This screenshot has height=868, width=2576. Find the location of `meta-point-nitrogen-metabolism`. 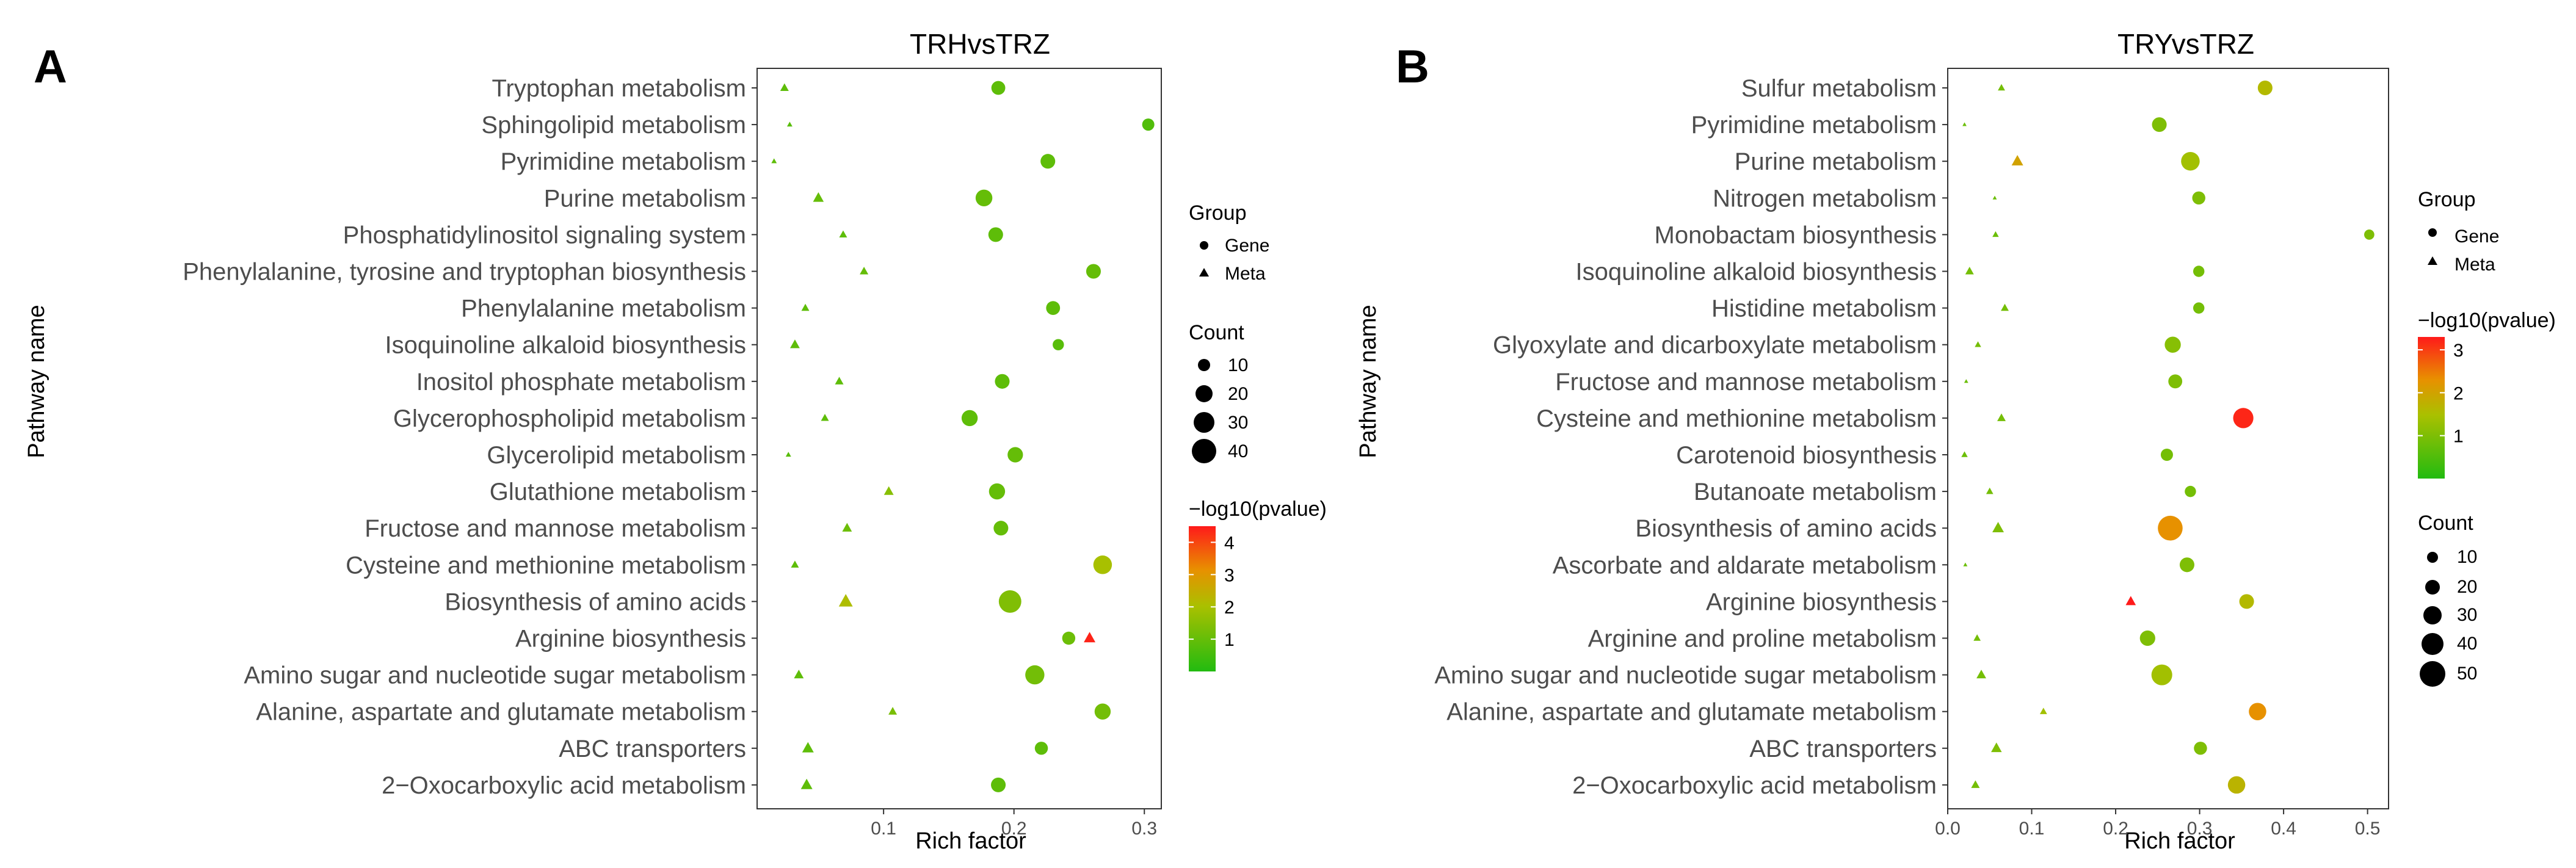

meta-point-nitrogen-metabolism is located at coordinates (1994, 197).